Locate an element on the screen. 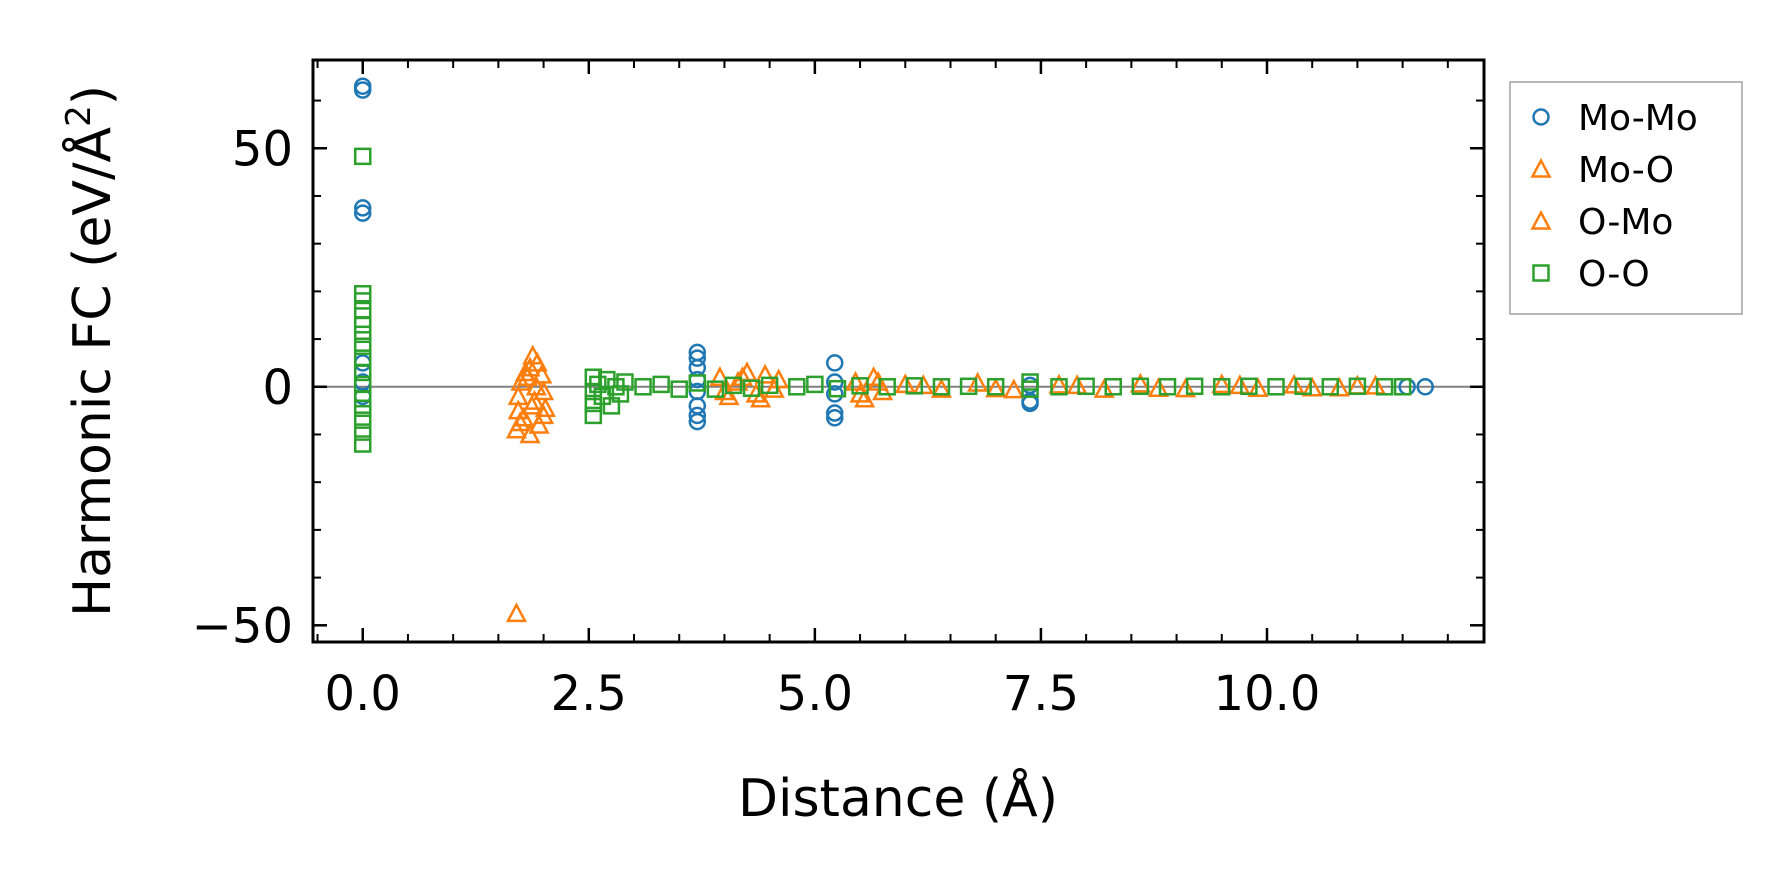  y-tick-label: 50 is located at coordinates (262, 149).